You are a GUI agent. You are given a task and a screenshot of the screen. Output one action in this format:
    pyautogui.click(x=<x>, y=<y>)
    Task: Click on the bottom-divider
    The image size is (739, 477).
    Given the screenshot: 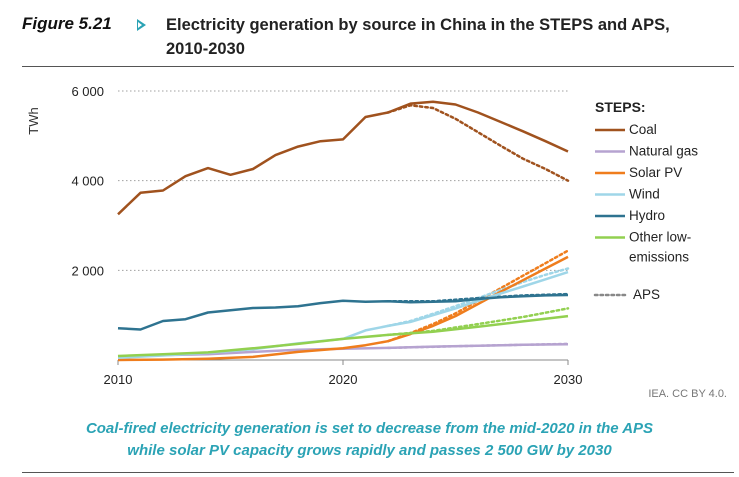 What is the action you would take?
    pyautogui.click(x=378, y=472)
    